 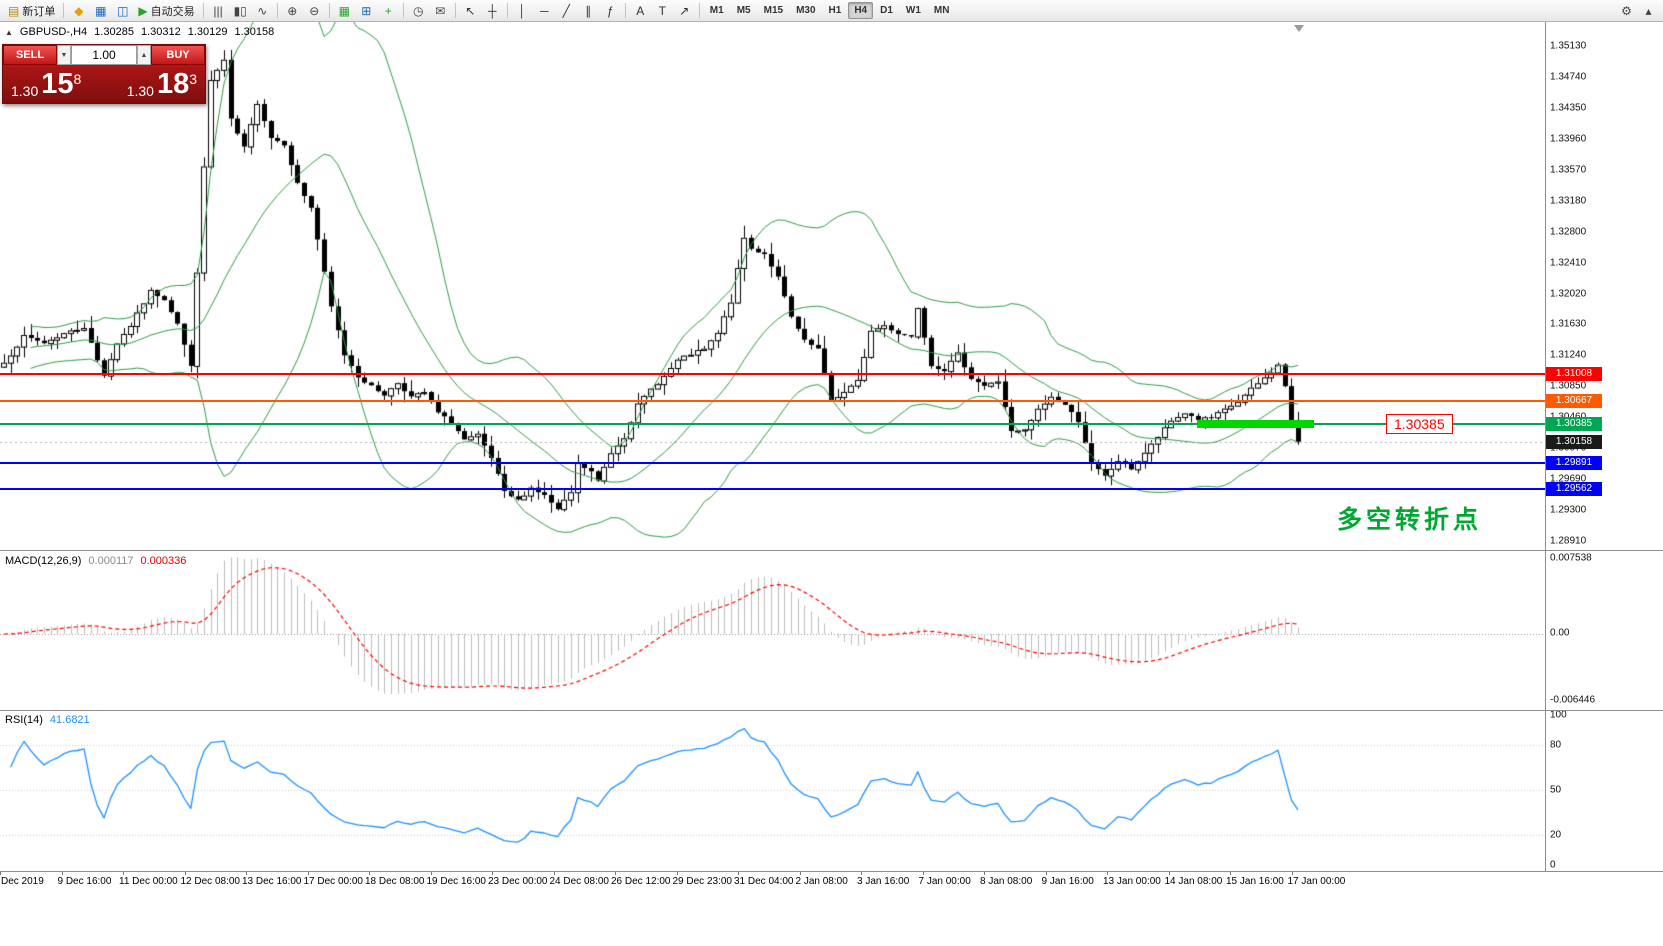 I want to click on chart-shift-marker, so click(x=1299, y=28).